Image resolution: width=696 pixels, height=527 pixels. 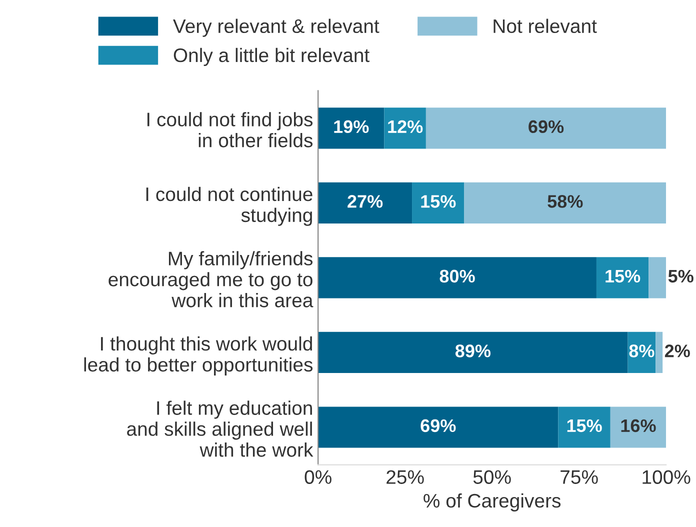 What do you see at coordinates (198, 356) in the screenshot?
I see `y-tick-label: I thought this work would lead to better opportunities` at bounding box center [198, 356].